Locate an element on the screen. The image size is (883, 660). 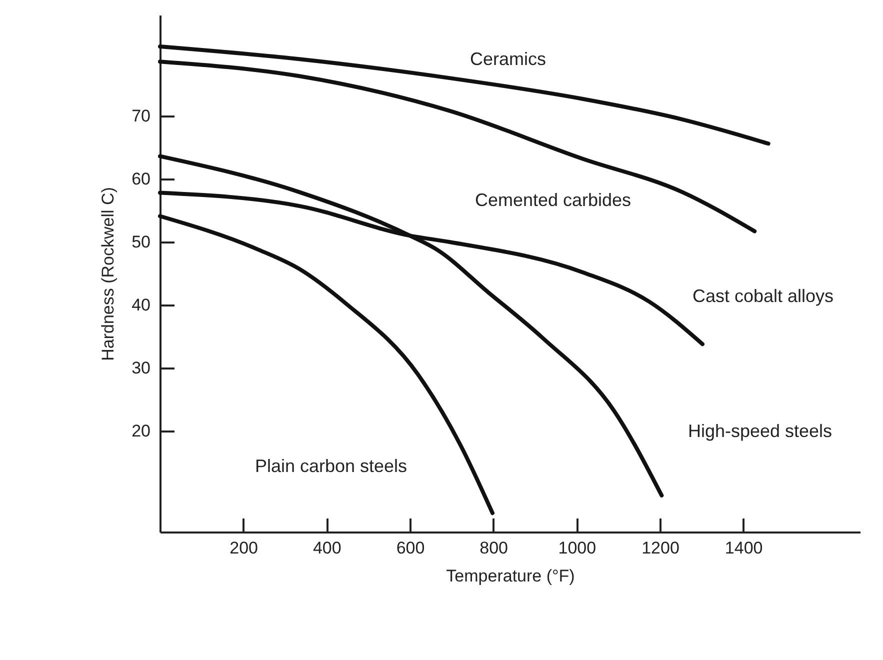
text: High-speed steels is located at coordinates (760, 431).